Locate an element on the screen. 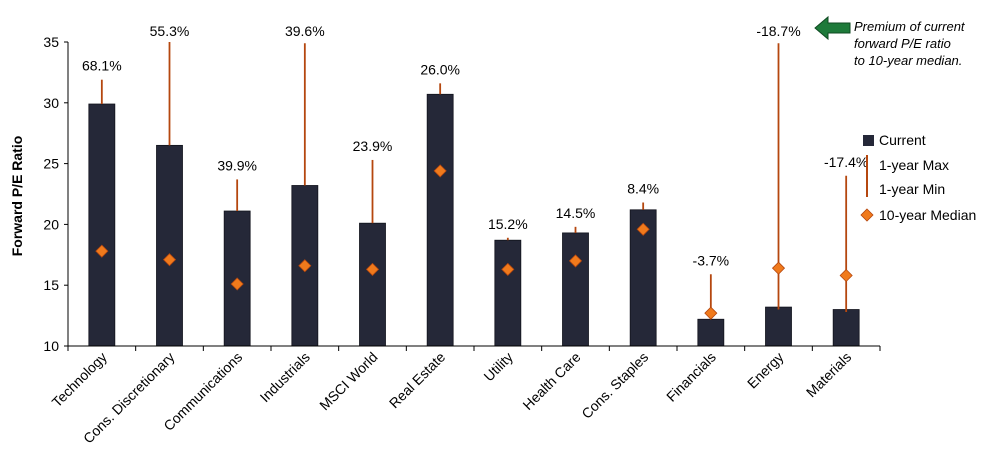  category-label: Health Care is located at coordinates (551, 381).